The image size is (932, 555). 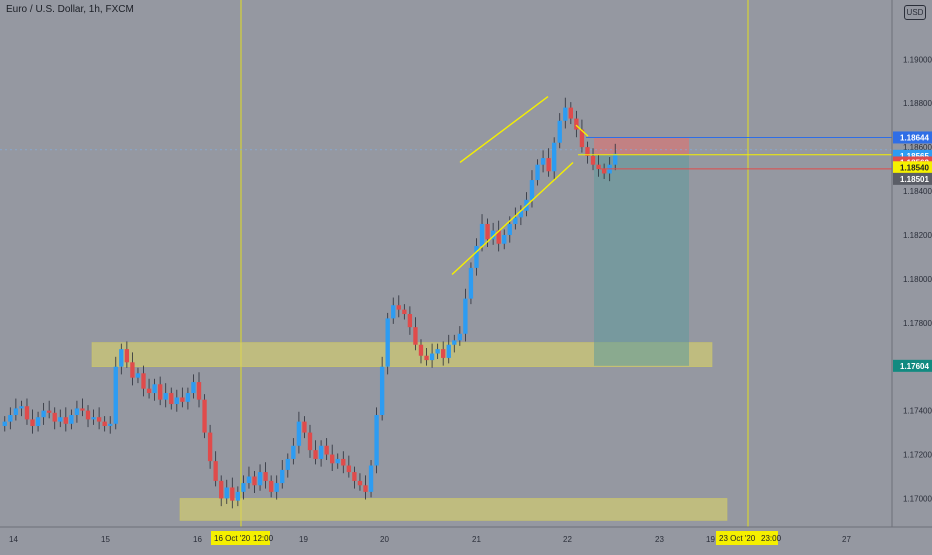 I want to click on price-tick-label: 1.18000, so click(x=917, y=279).